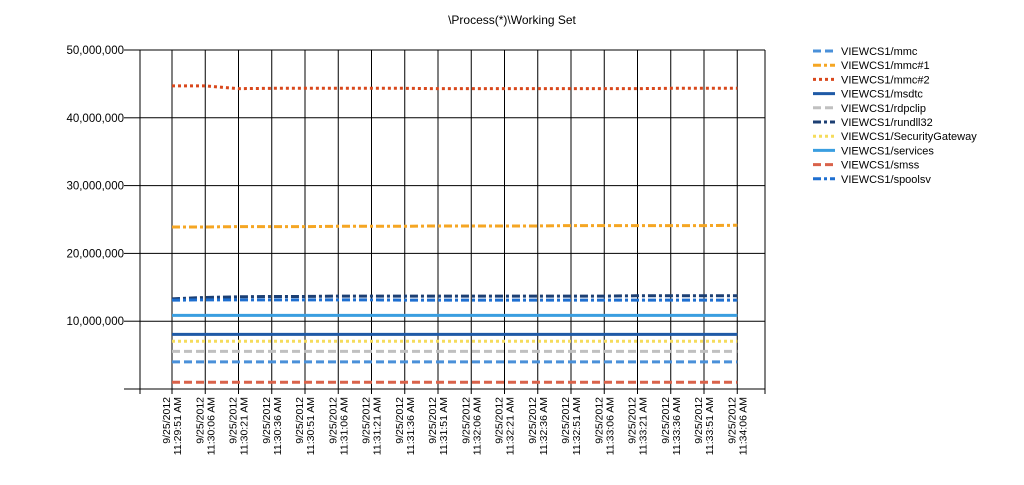 This screenshot has width=1024, height=485. What do you see at coordinates (604, 426) in the screenshot?
I see `x-tick-label: 9/25/201211:33:06 AM` at bounding box center [604, 426].